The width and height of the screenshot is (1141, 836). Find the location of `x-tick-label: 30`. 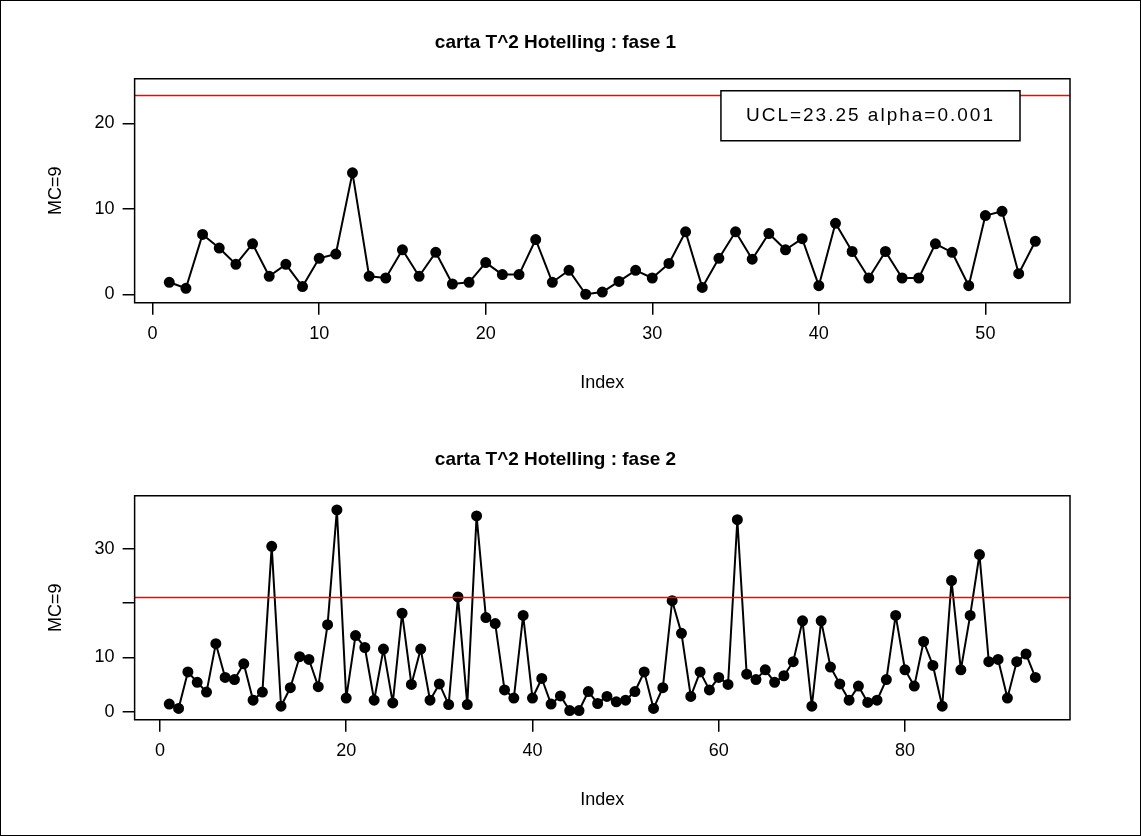

x-tick-label: 30 is located at coordinates (652, 332).